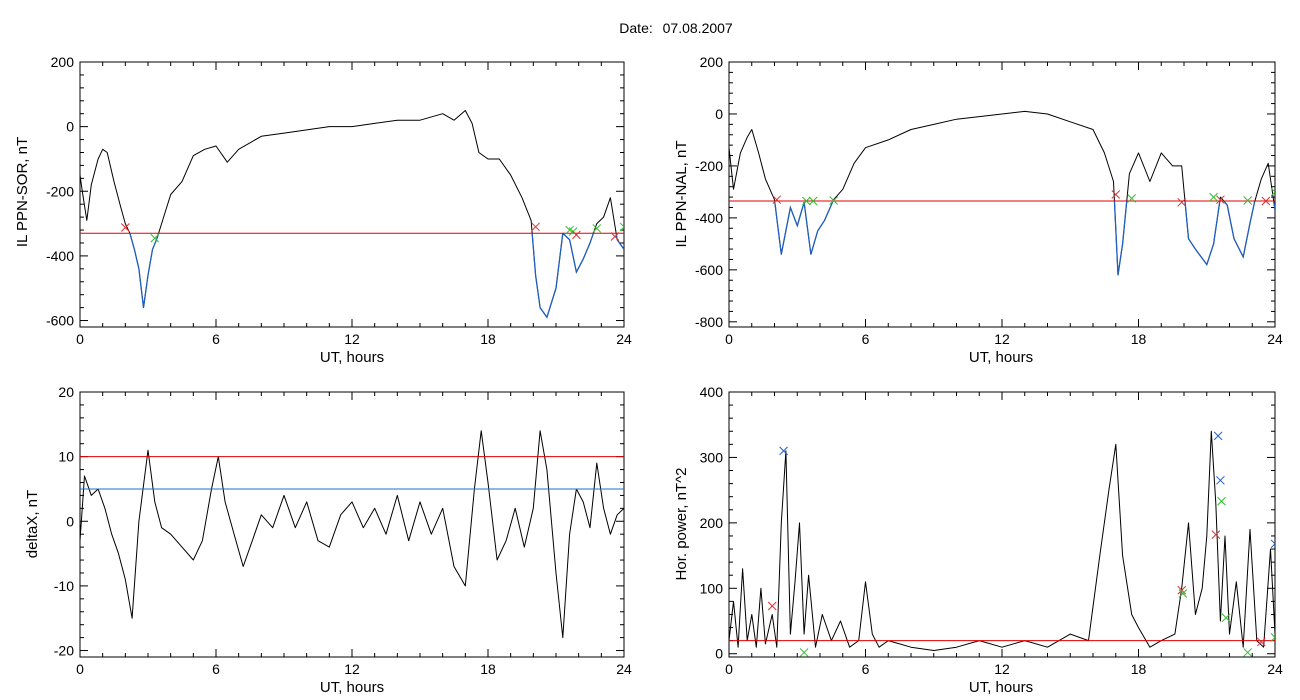 The width and height of the screenshot is (1300, 700). I want to click on y-tick-label: 20, so click(66, 392).